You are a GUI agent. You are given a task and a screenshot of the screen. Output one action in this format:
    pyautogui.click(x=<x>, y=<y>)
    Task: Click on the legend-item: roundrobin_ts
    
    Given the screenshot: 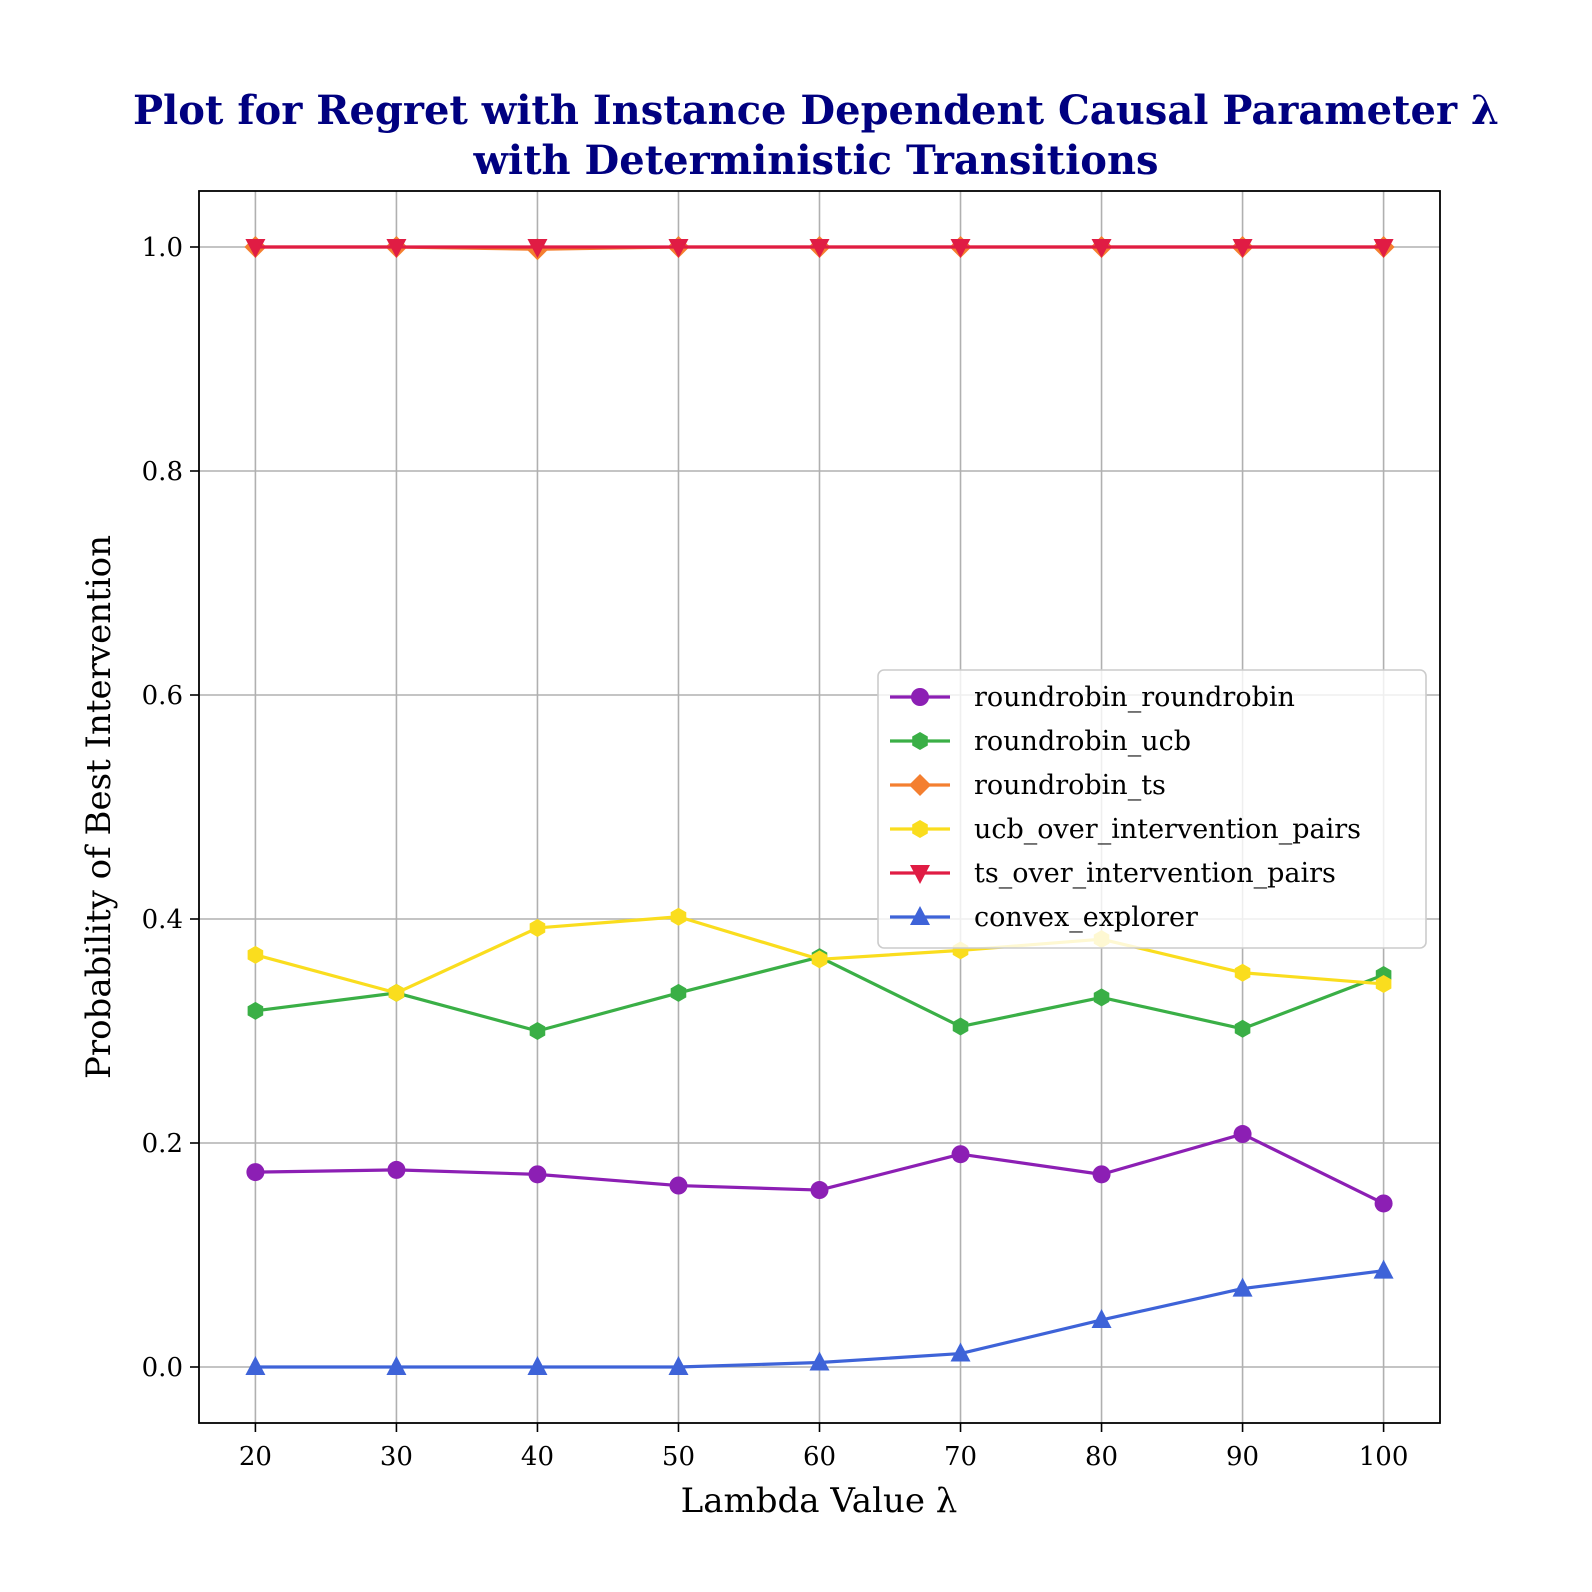 What is the action you would take?
    pyautogui.click(x=1028, y=785)
    